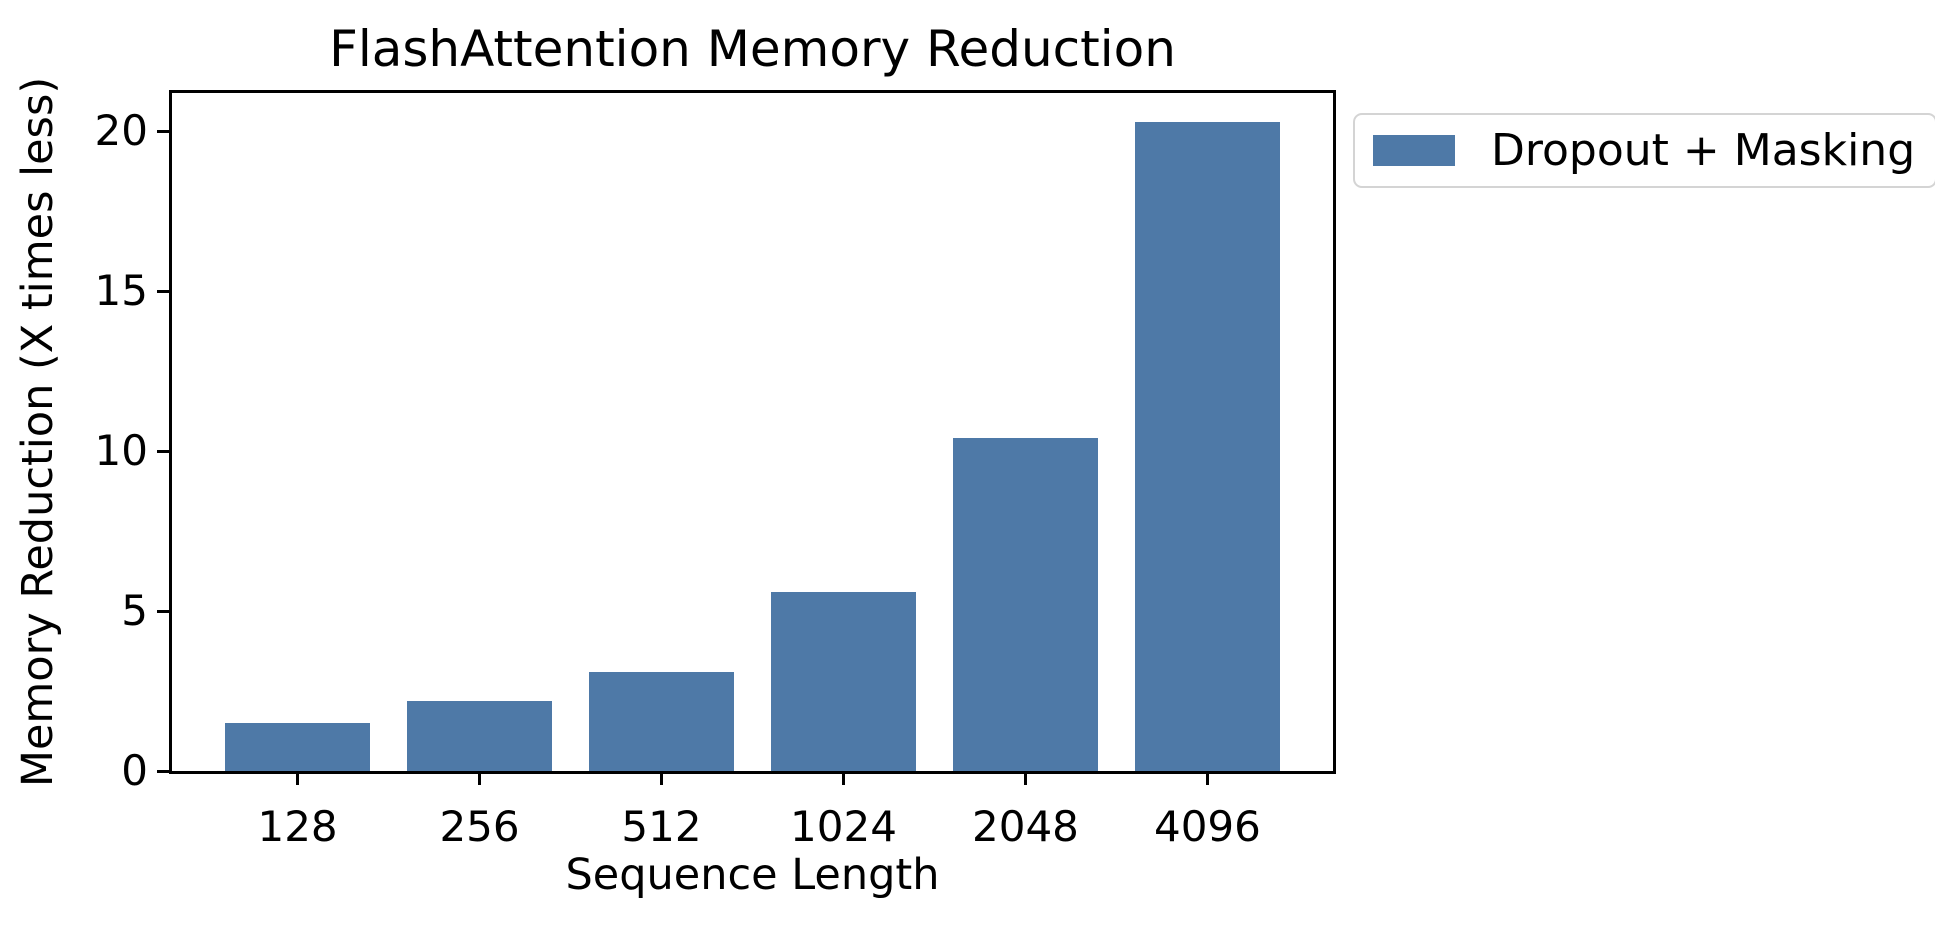 The height and width of the screenshot is (932, 1935). What do you see at coordinates (297, 826) in the screenshot?
I see `x-tick-label: 128` at bounding box center [297, 826].